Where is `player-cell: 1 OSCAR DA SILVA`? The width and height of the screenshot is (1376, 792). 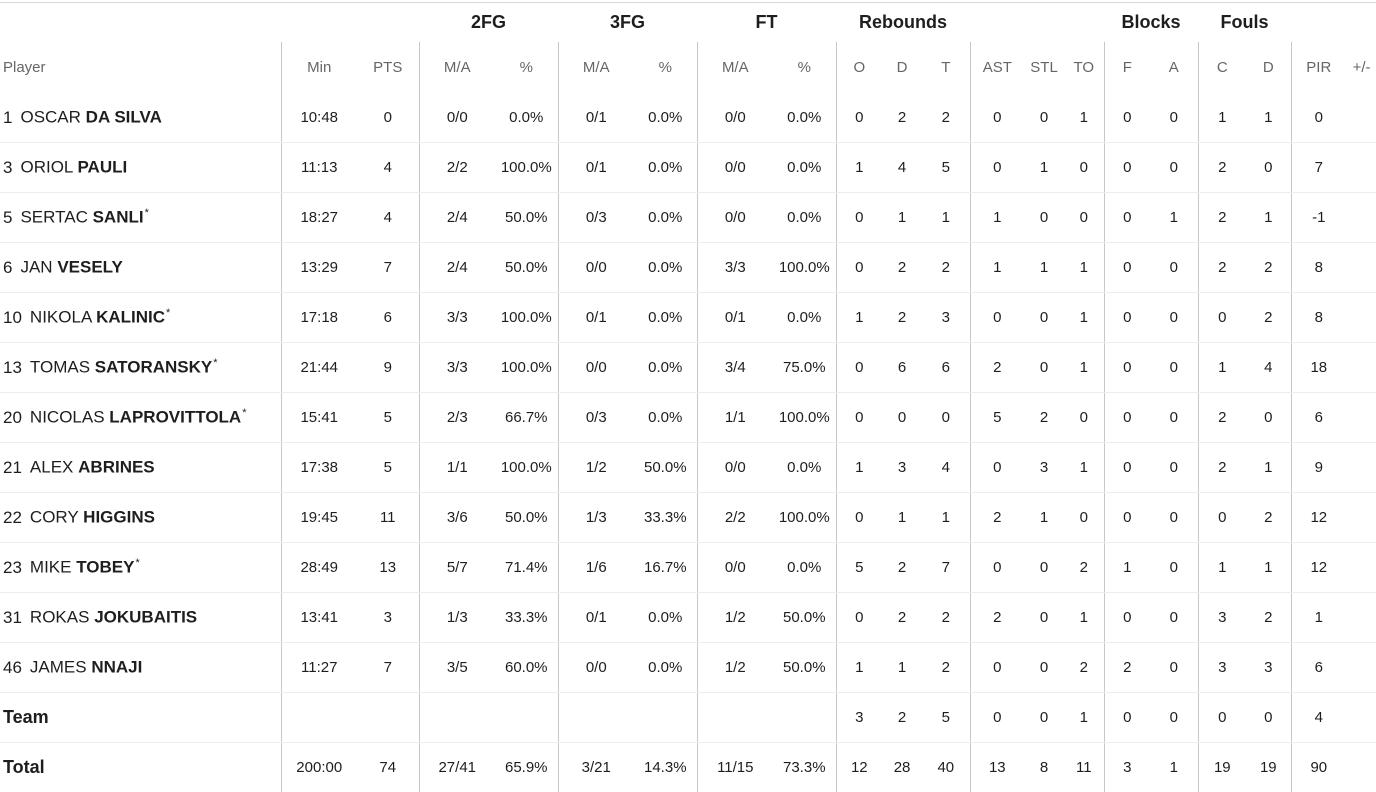 player-cell: 1 OSCAR DA SILVA is located at coordinates (140, 118).